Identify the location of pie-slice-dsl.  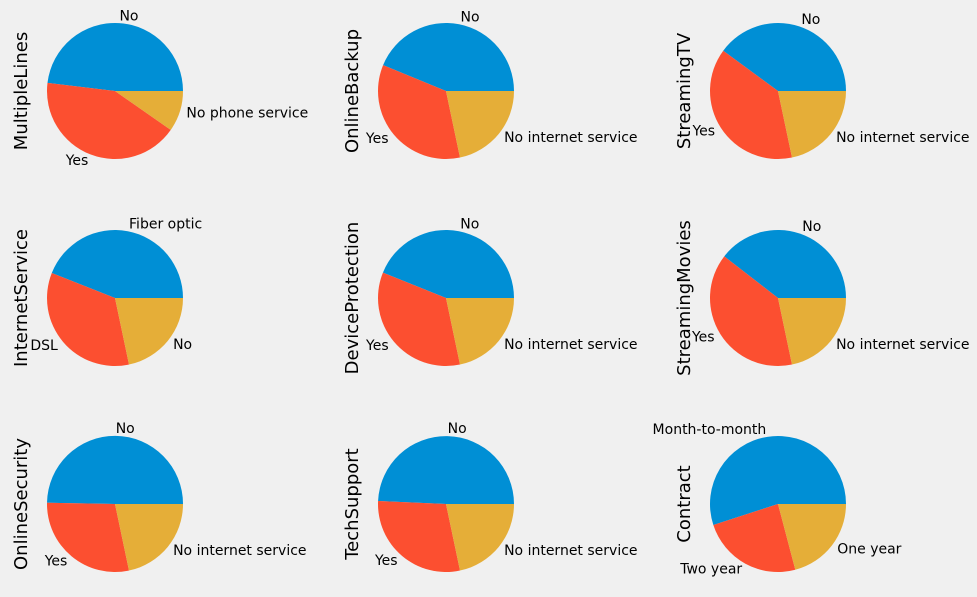
(88, 319).